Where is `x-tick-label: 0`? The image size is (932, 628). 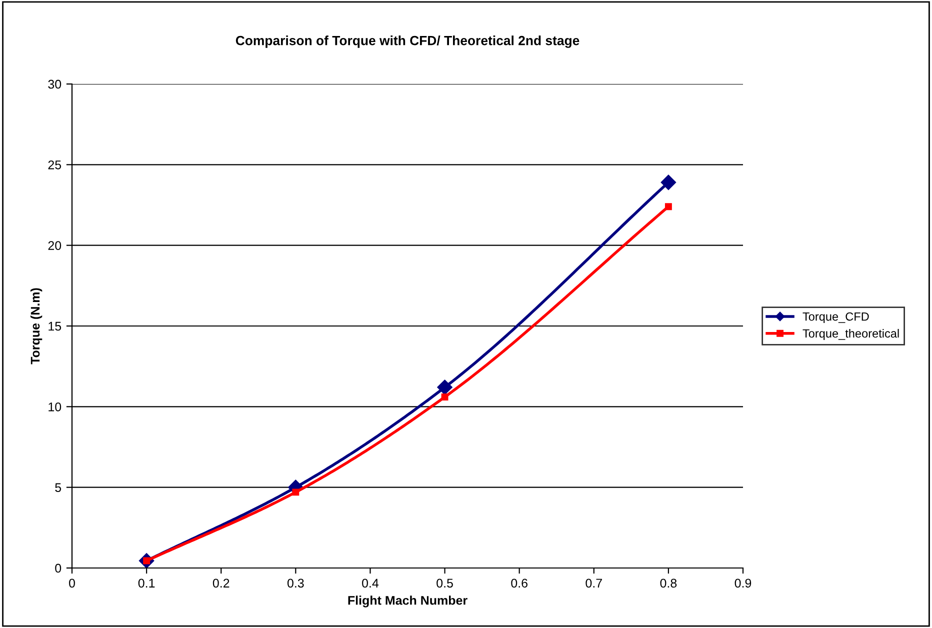 x-tick-label: 0 is located at coordinates (72, 583).